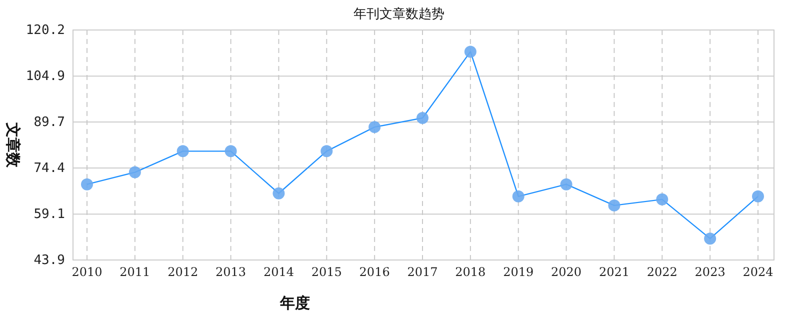  Describe the element at coordinates (50, 168) in the screenshot. I see `y-tick-label: 74.4` at that location.